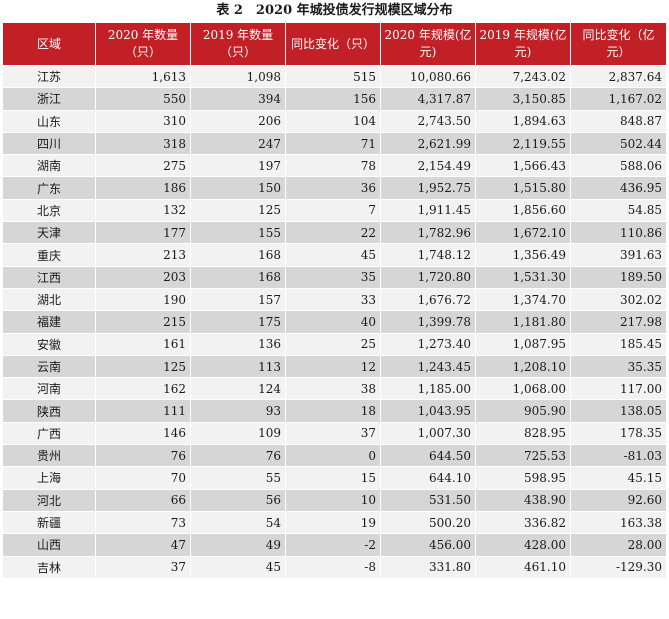  What do you see at coordinates (618, 544) in the screenshot?
I see `cell-scale-change: 28.00` at bounding box center [618, 544].